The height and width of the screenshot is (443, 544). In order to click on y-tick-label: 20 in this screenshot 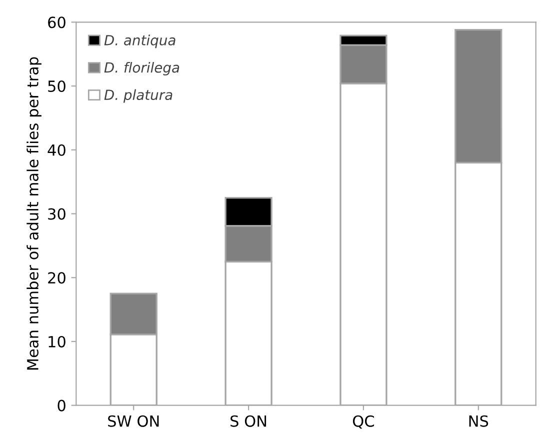, I will do `click(57, 278)`.